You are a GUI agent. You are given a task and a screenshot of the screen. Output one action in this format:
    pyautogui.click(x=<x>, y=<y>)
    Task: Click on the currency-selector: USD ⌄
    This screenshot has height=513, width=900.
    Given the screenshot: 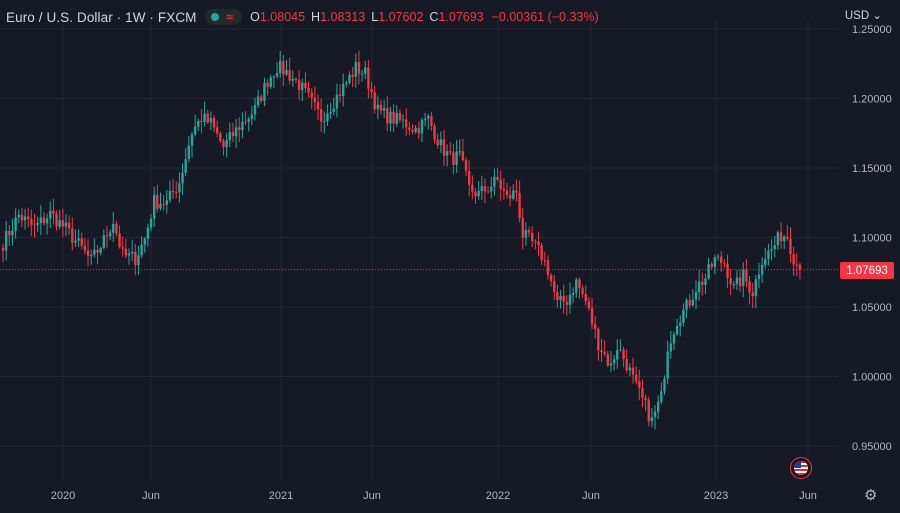 What is the action you would take?
    pyautogui.click(x=863, y=15)
    